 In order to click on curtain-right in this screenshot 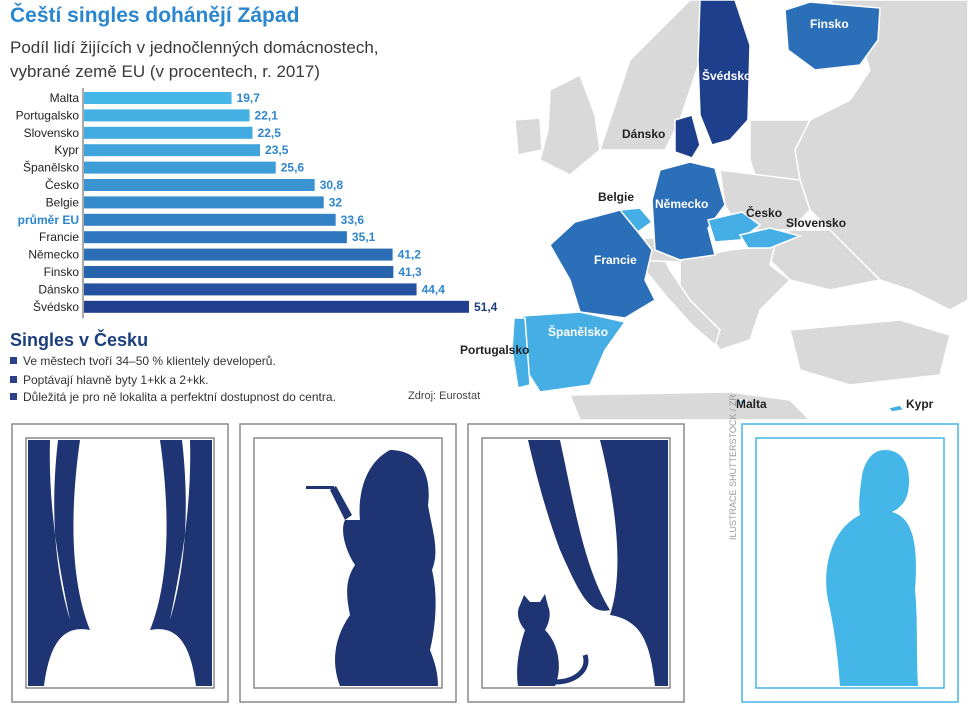, I will do `click(598, 563)`.